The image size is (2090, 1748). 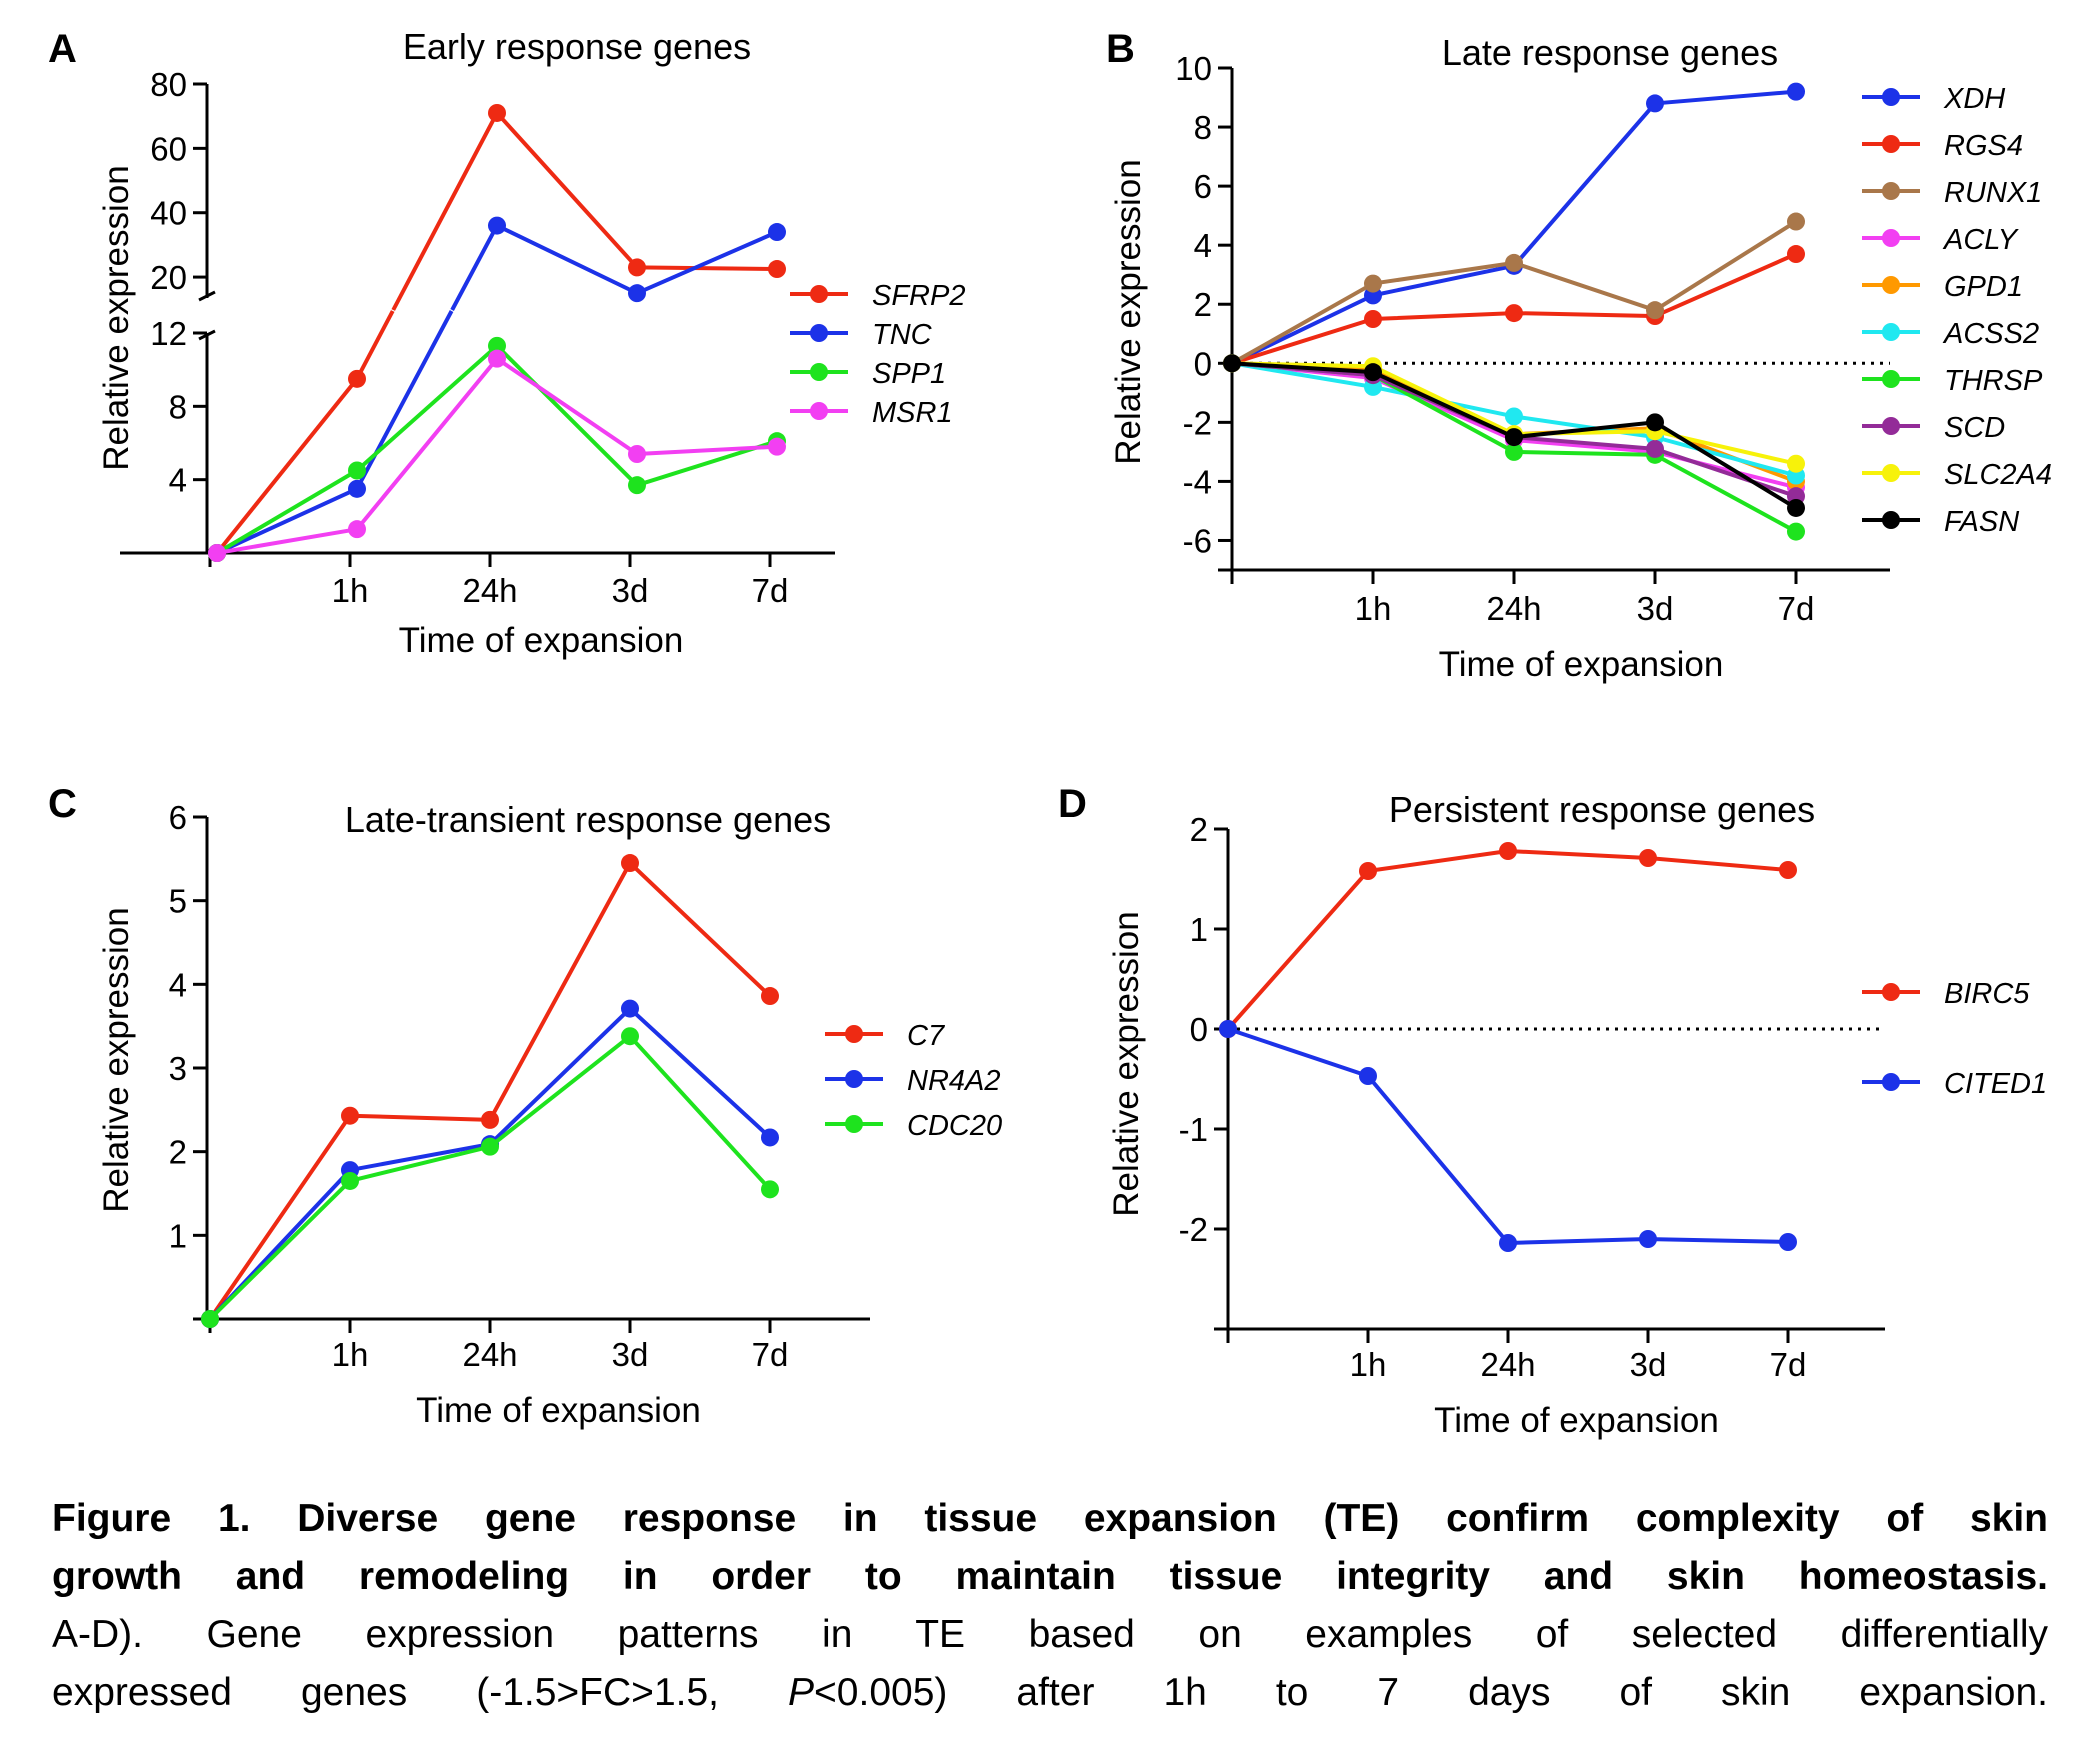 What do you see at coordinates (868, 374) in the screenshot?
I see `legend-item-spp1: SPP1` at bounding box center [868, 374].